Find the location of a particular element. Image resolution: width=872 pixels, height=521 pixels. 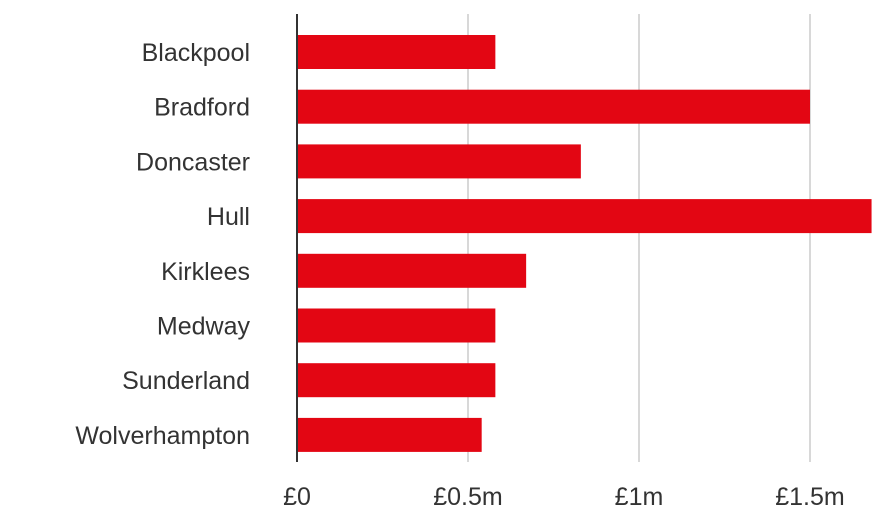

category-label: Bradford is located at coordinates (202, 108).